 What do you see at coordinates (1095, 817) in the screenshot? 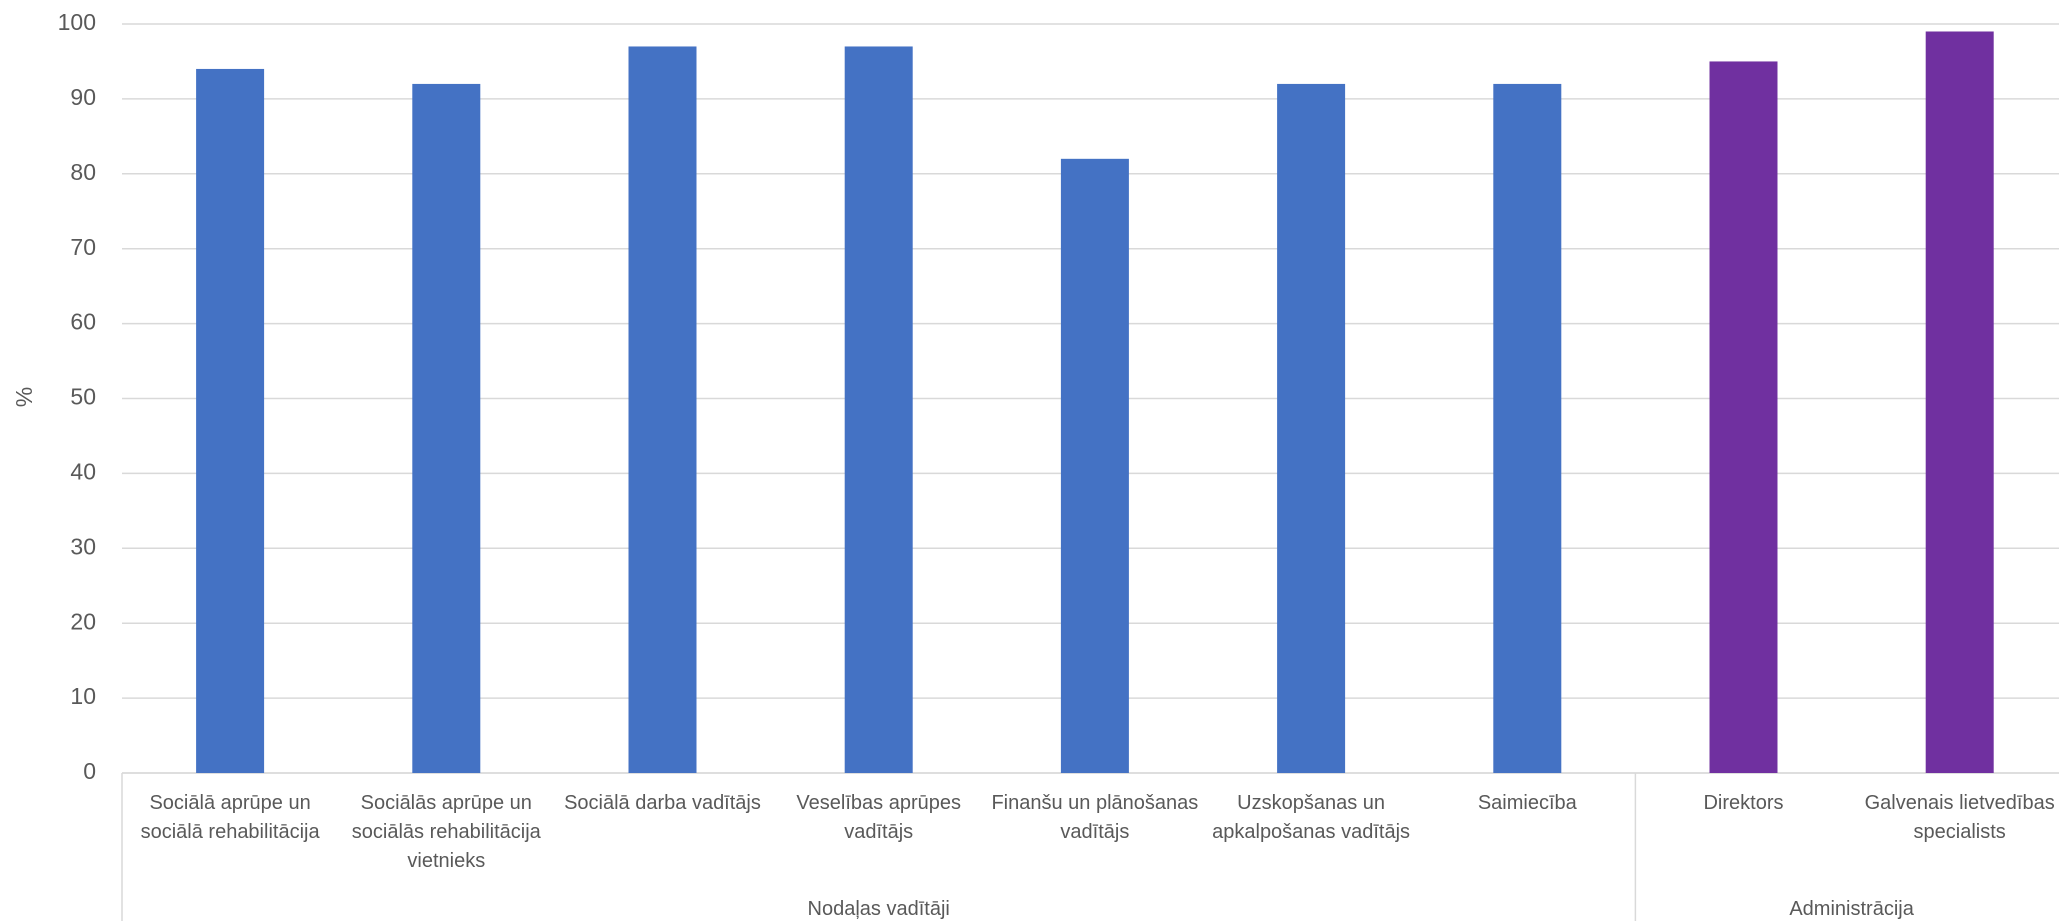
I see `x-tick-label: Finanšu un plānošanas vadītājs` at bounding box center [1095, 817].